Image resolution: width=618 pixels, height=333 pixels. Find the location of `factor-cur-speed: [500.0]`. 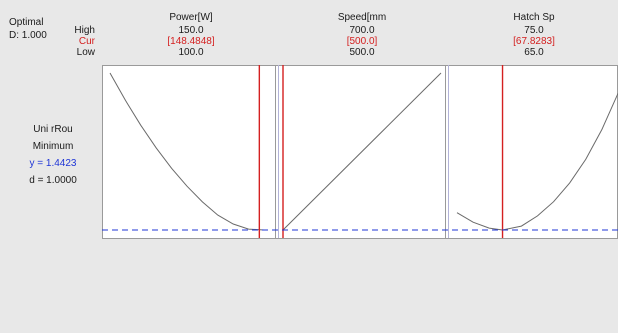

factor-cur-speed: [500.0] is located at coordinates (362, 41).